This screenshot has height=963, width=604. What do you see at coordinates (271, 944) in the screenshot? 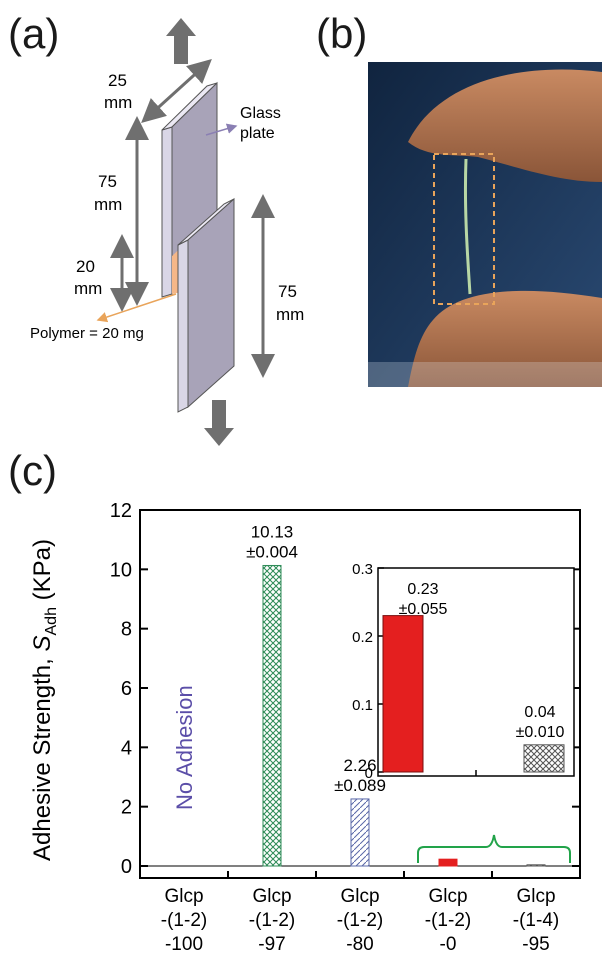
I see `x-tick-label: -97` at bounding box center [271, 944].